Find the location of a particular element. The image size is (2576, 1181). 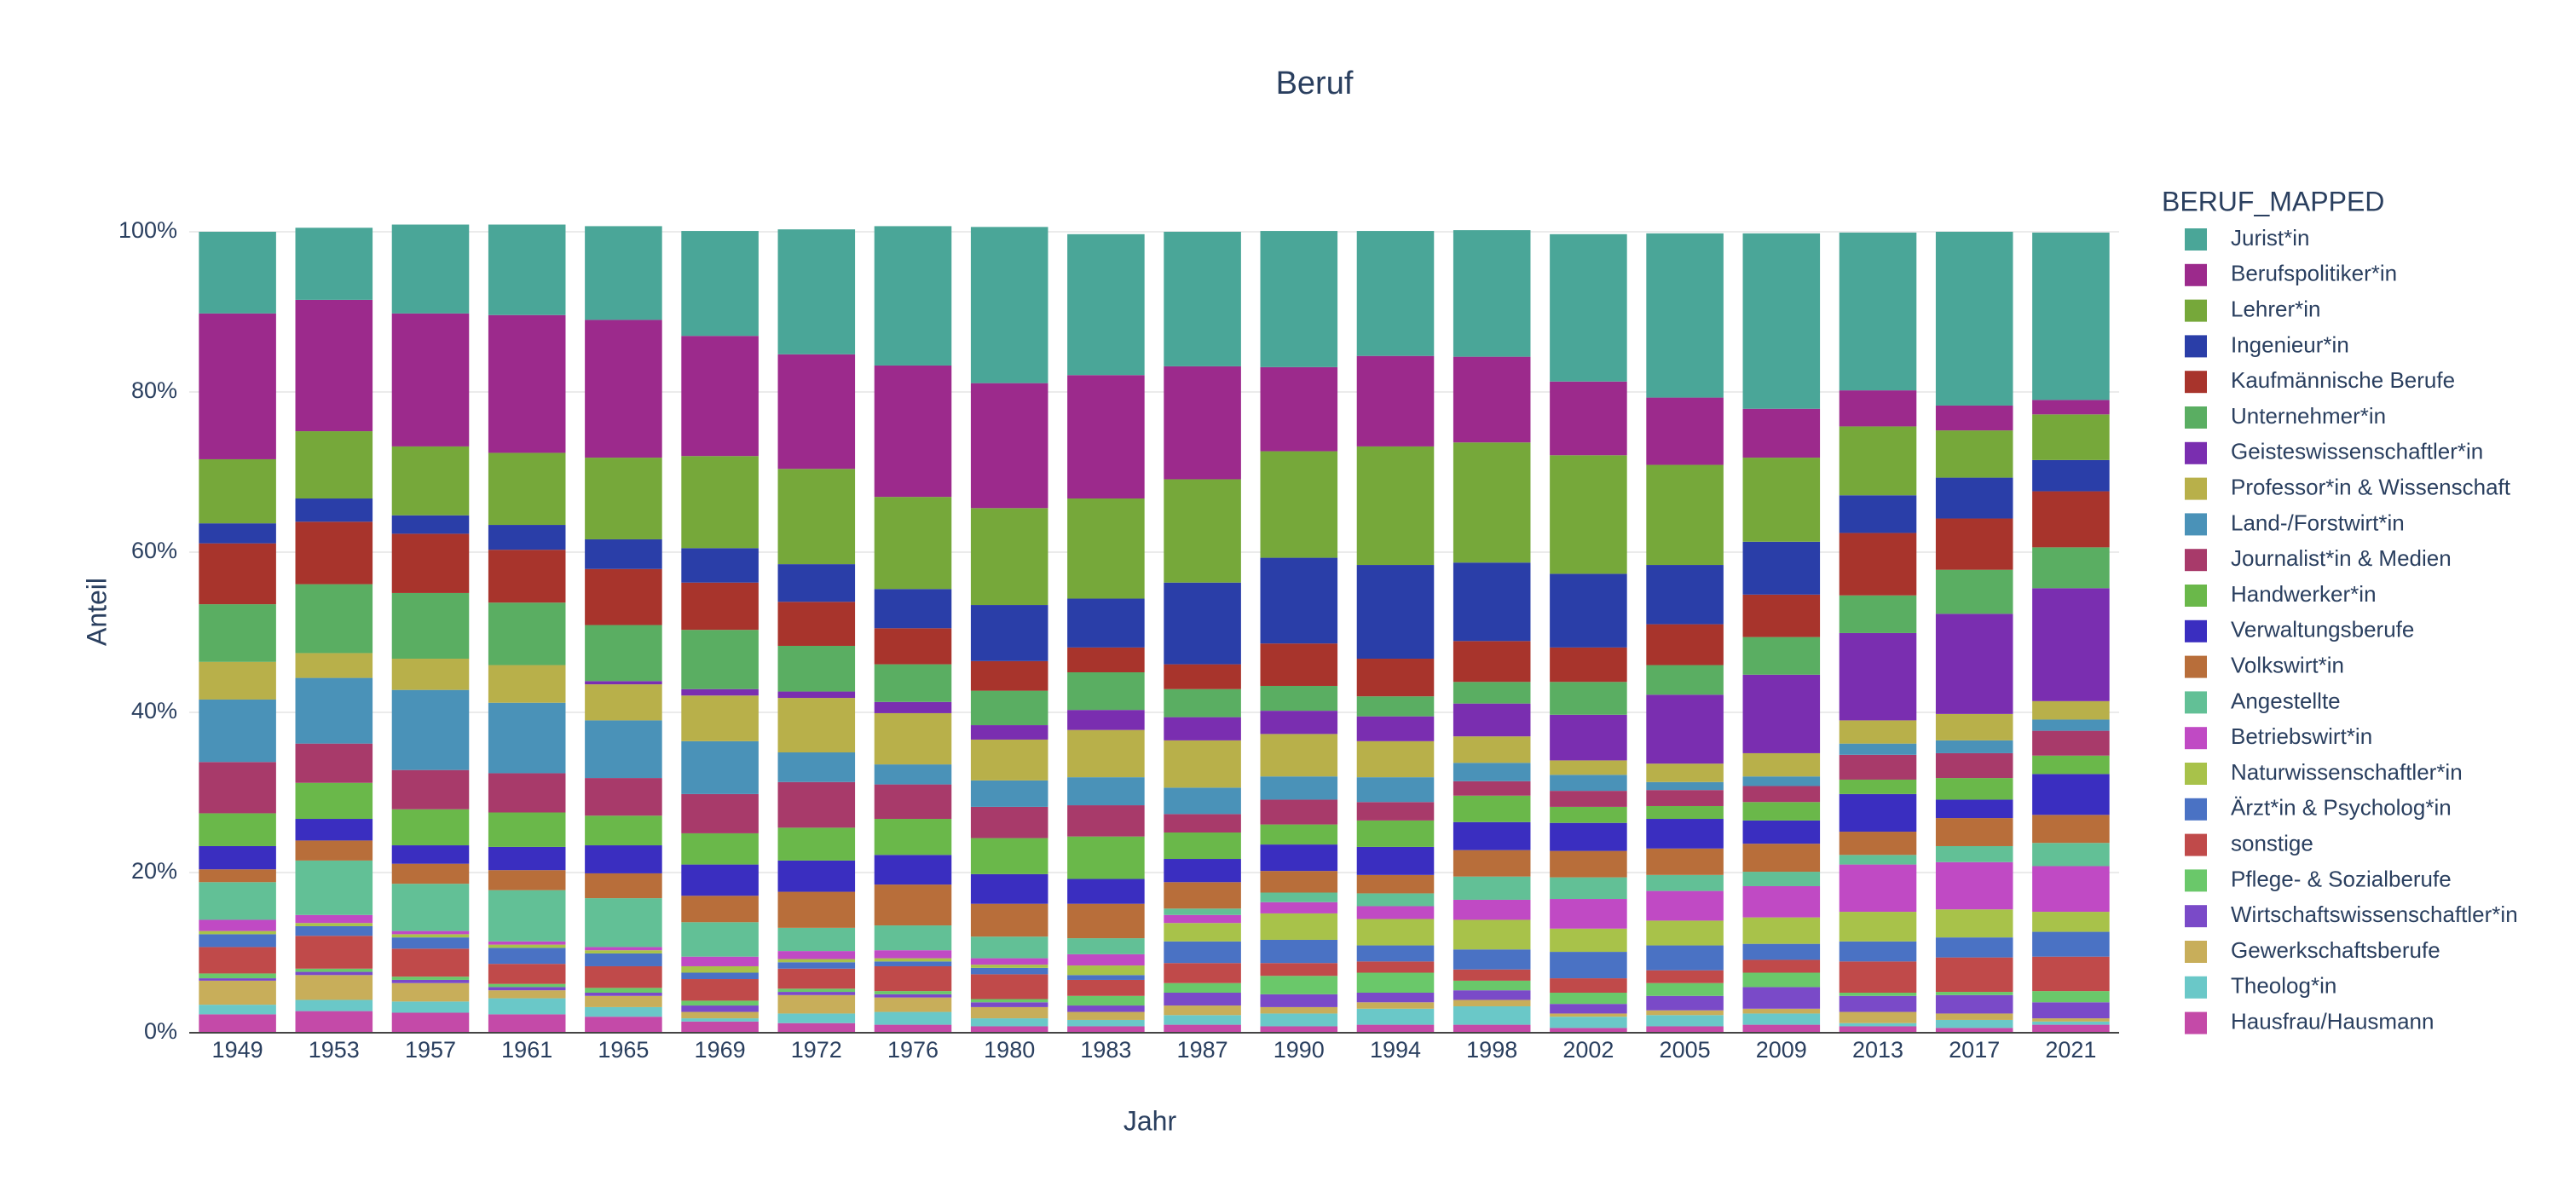

legend-label: Ärzt*in & Psycholog*in is located at coordinates (2341, 808).